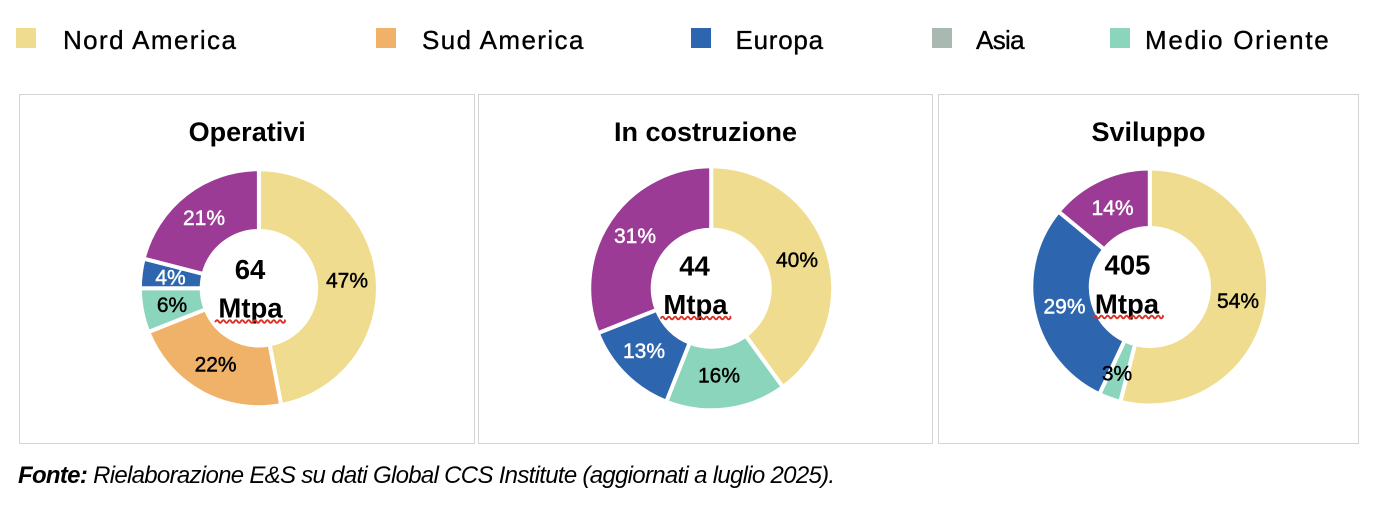 This screenshot has height=518, width=1382. I want to click on svg-text: 31%, so click(635, 236).